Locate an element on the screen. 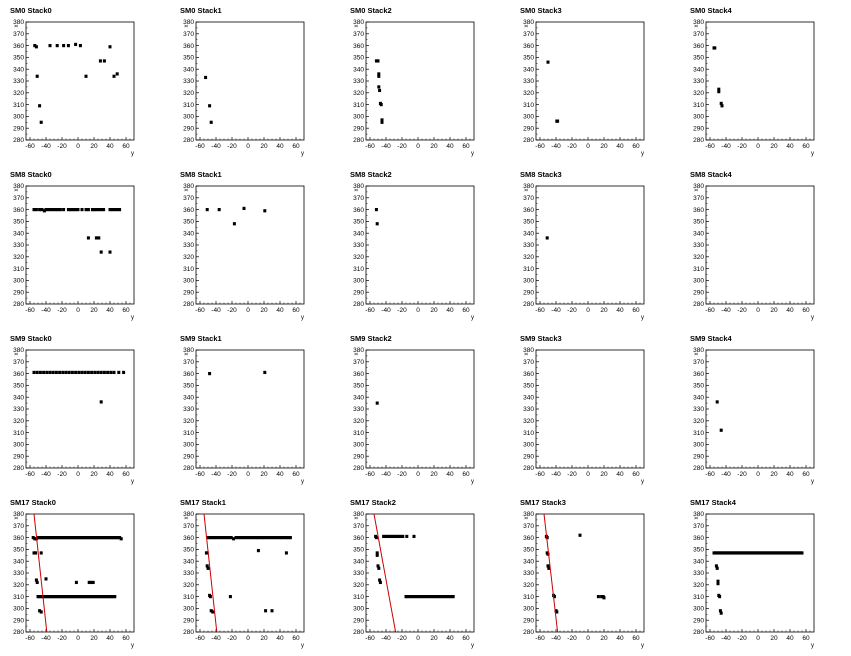 The height and width of the screenshot is (656, 851). panel-title: SM0 Stack3 is located at coordinates (541, 10).